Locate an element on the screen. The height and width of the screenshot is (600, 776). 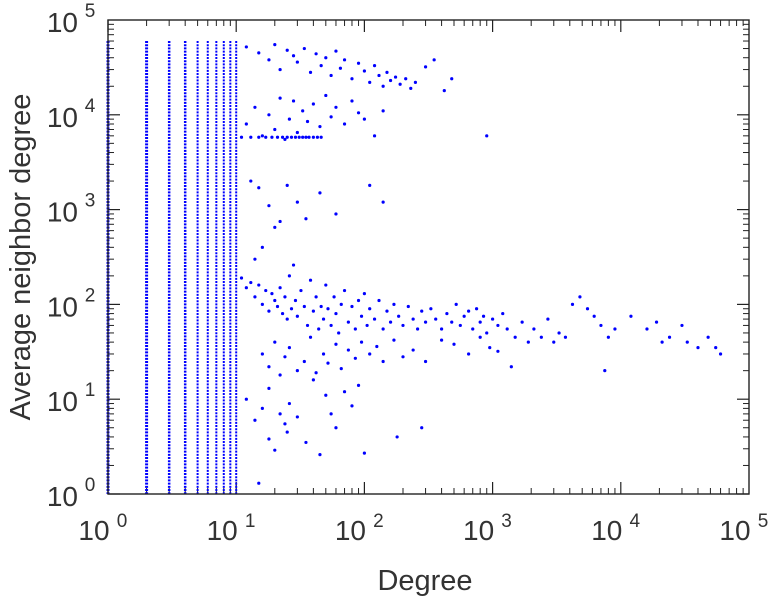
x-tick-exponent: 2 is located at coordinates (378, 521).